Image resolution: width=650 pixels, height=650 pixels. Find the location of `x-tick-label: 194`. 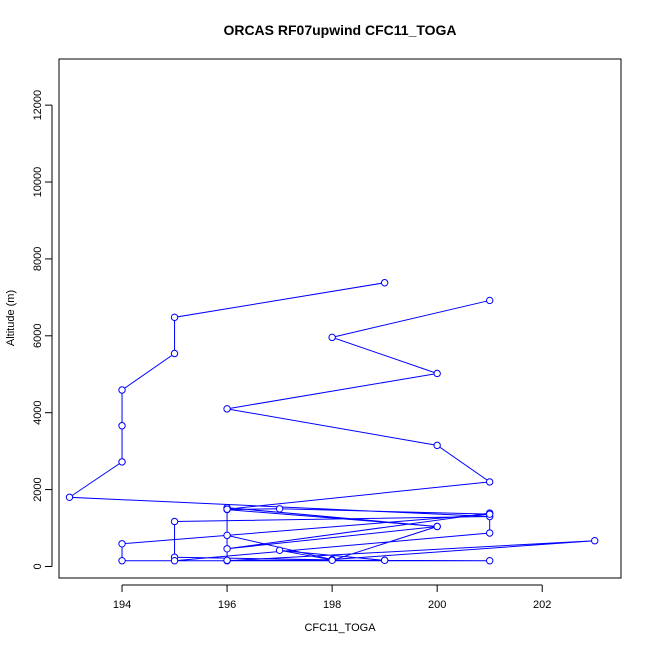

x-tick-label: 194 is located at coordinates (122, 605).